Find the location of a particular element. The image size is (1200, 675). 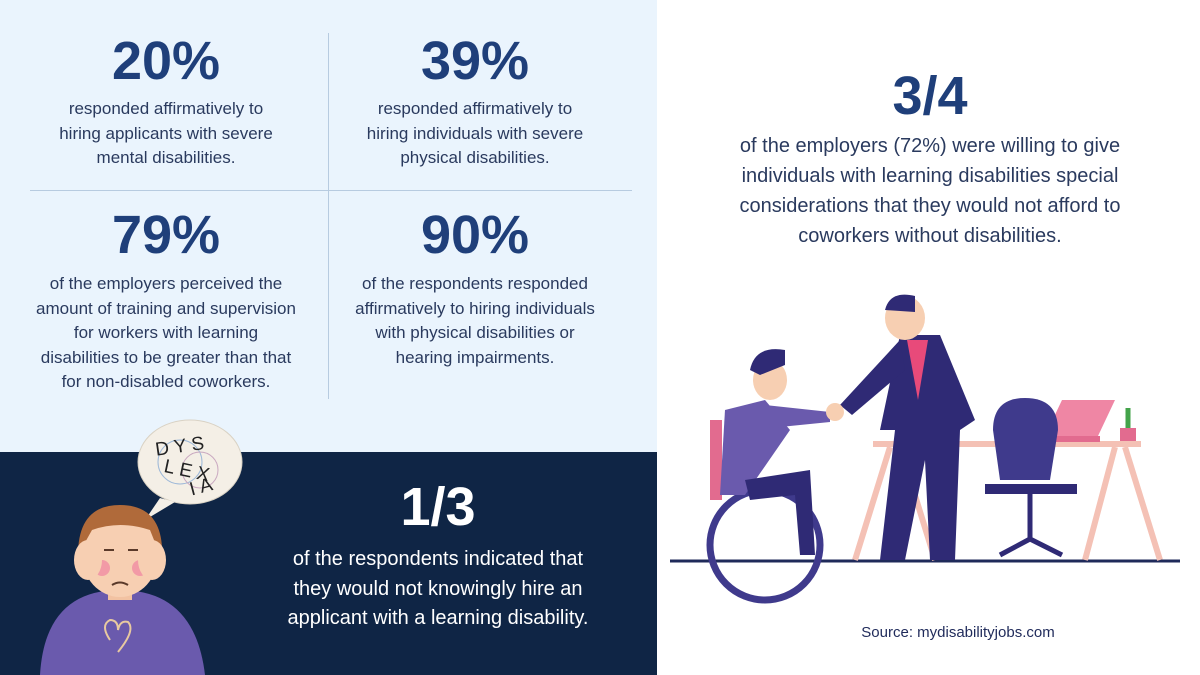

figure: 39% is located at coordinates (475, 61).